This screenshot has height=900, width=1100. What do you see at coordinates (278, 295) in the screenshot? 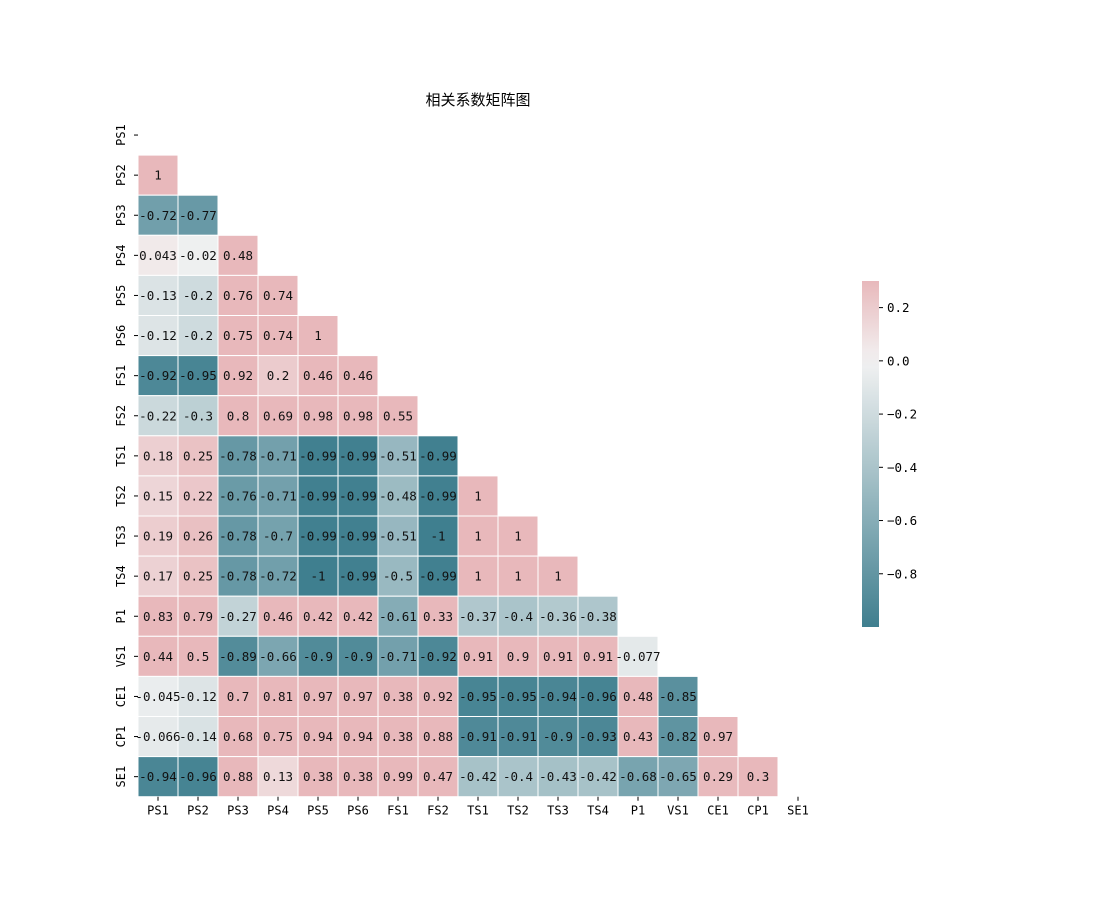
I see `heatmap-cell-PS5-PS4` at bounding box center [278, 295].